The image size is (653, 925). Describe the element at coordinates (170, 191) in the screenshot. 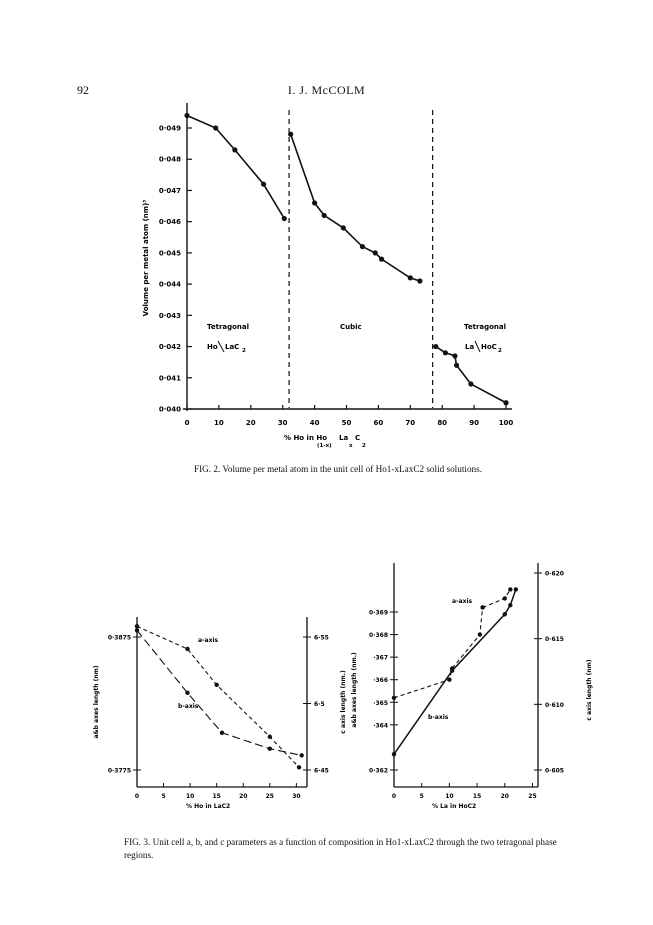

I see `fig2-y-tick-label: 0·047` at that location.